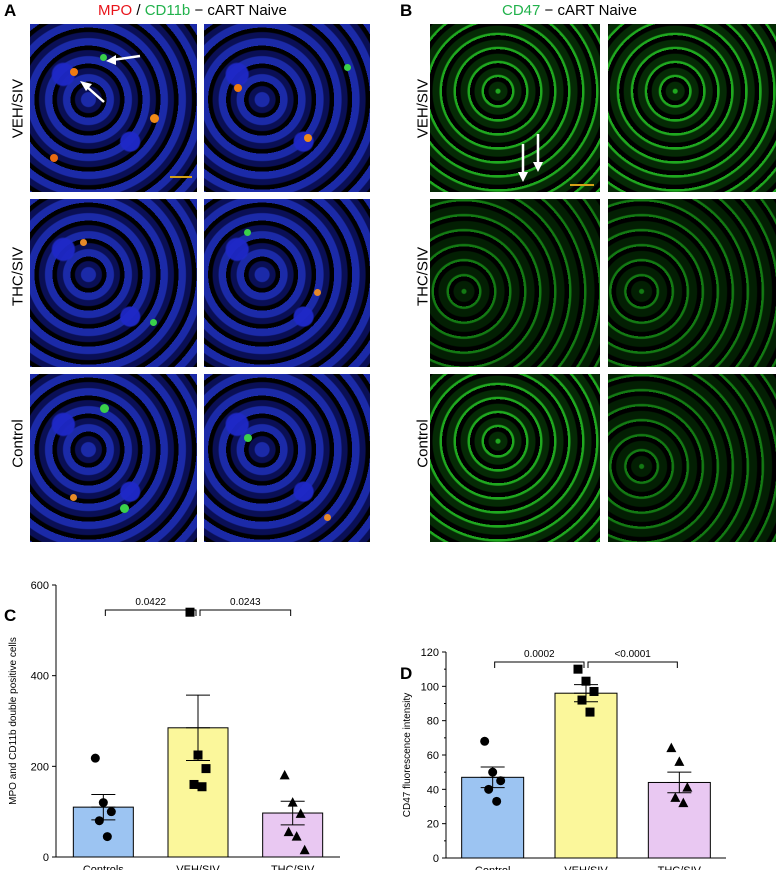  Describe the element at coordinates (521, 10) in the screenshot. I see `cd47-label: CD47` at that location.